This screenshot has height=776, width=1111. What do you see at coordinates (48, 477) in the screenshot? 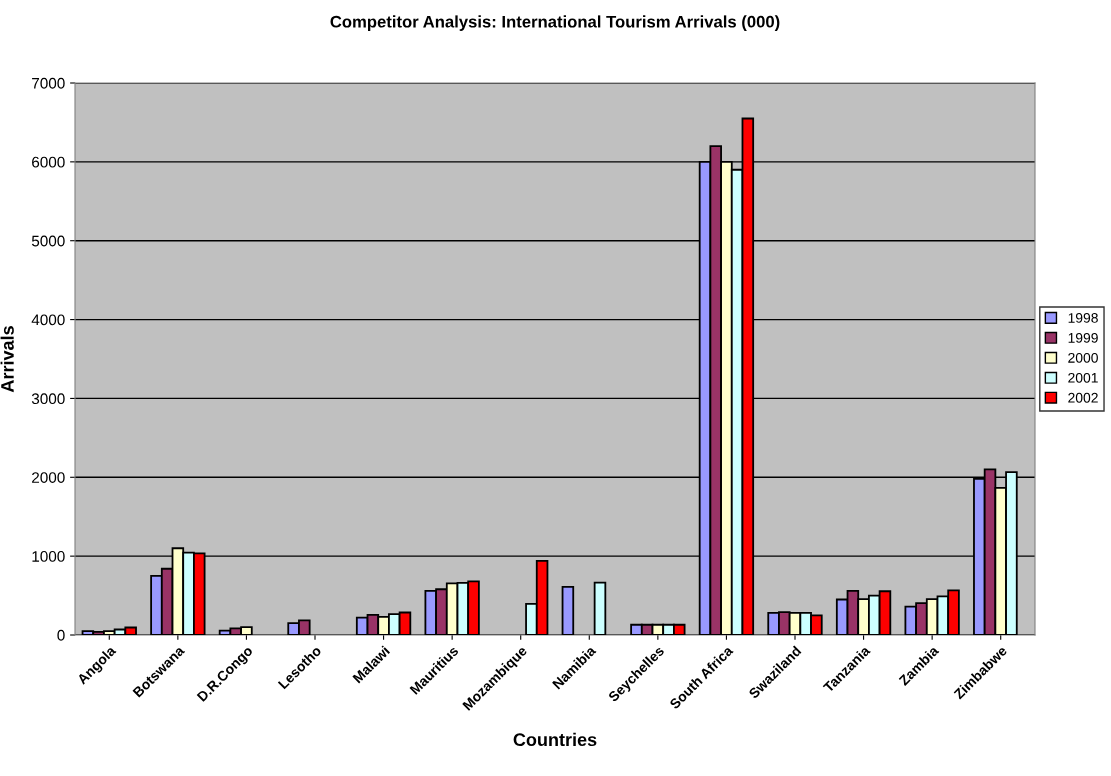
I see `y-tick-label: 2000` at bounding box center [48, 477].